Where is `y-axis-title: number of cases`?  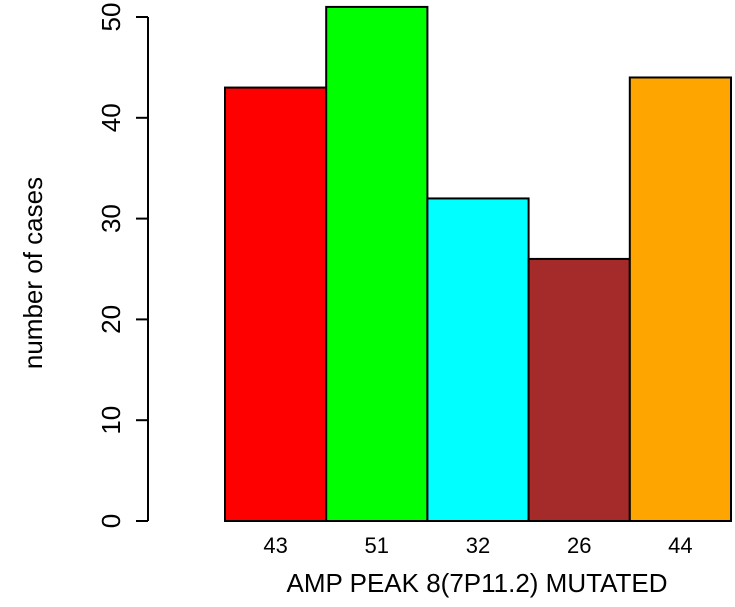
y-axis-title: number of cases is located at coordinates (33, 273).